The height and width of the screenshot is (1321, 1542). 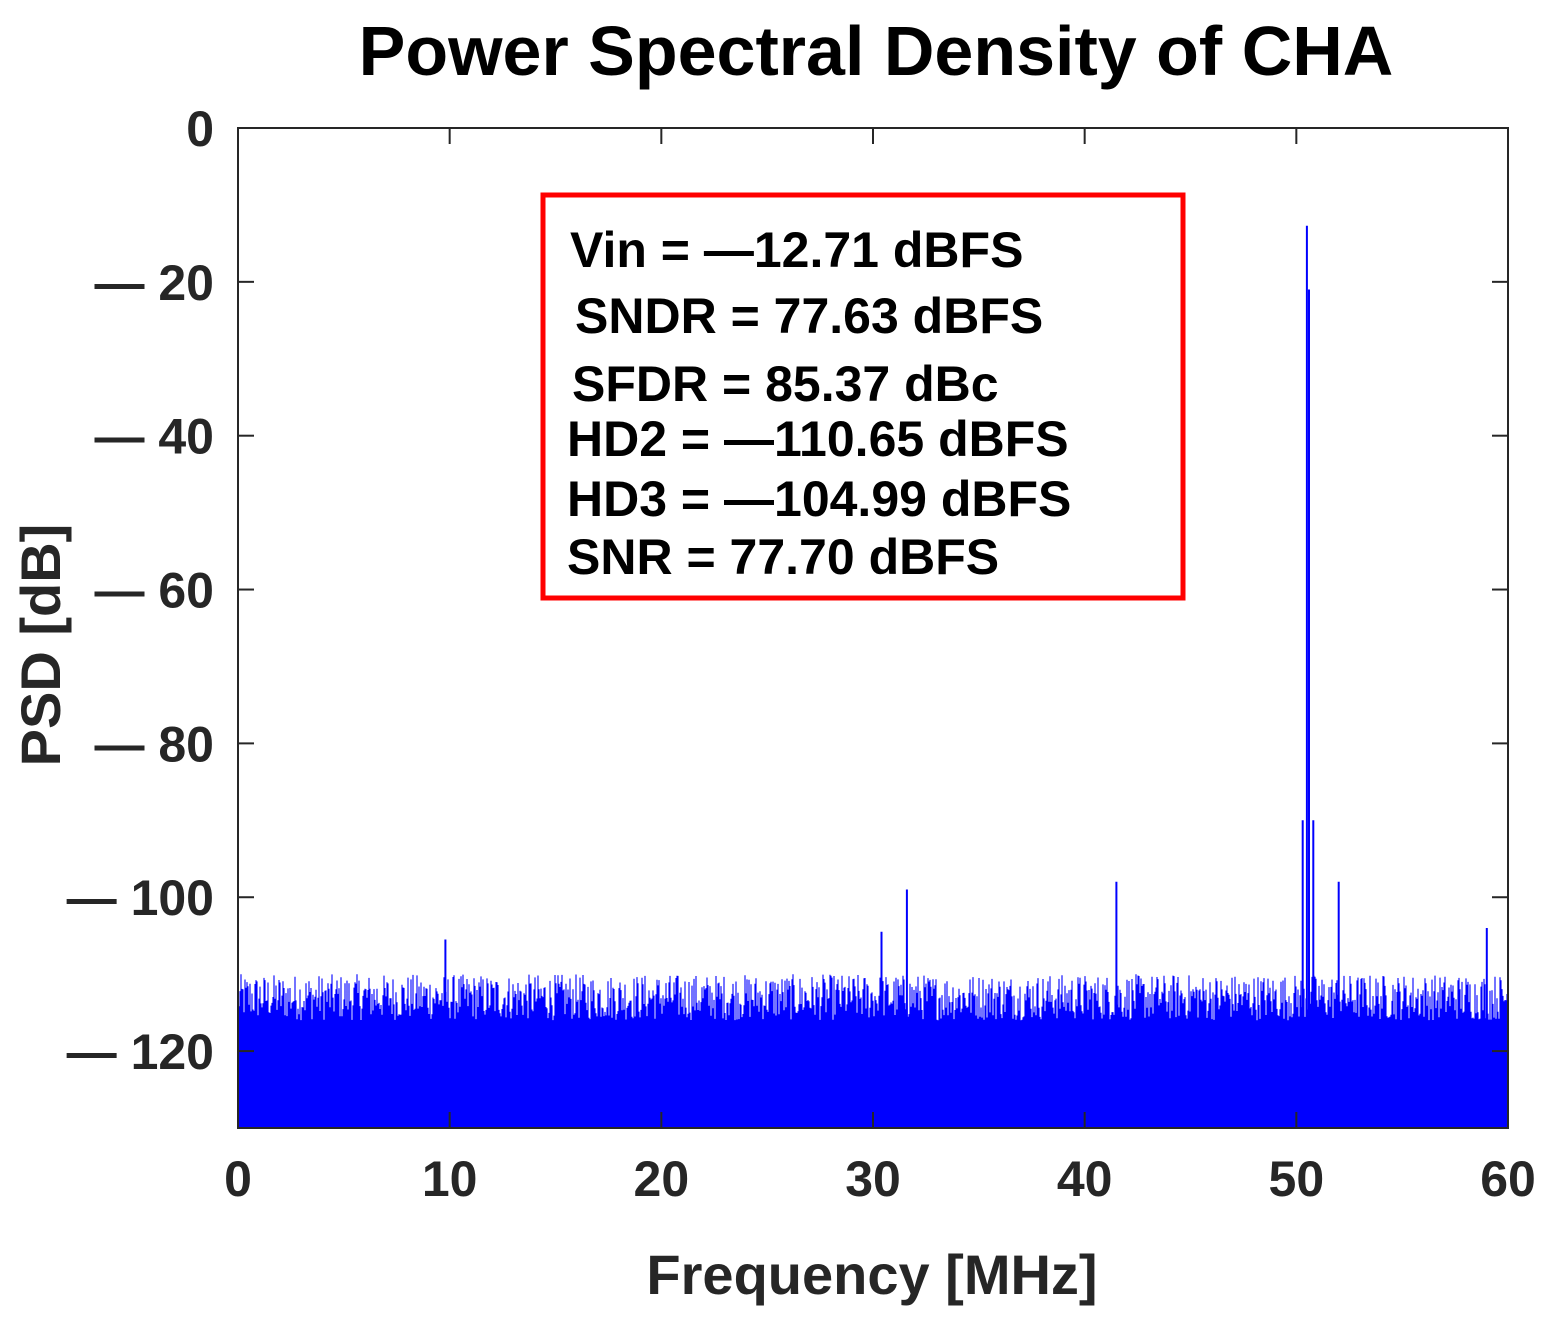 What do you see at coordinates (796, 250) in the screenshot?
I see `annotation-vin: Vin = —12.71 dBFS` at bounding box center [796, 250].